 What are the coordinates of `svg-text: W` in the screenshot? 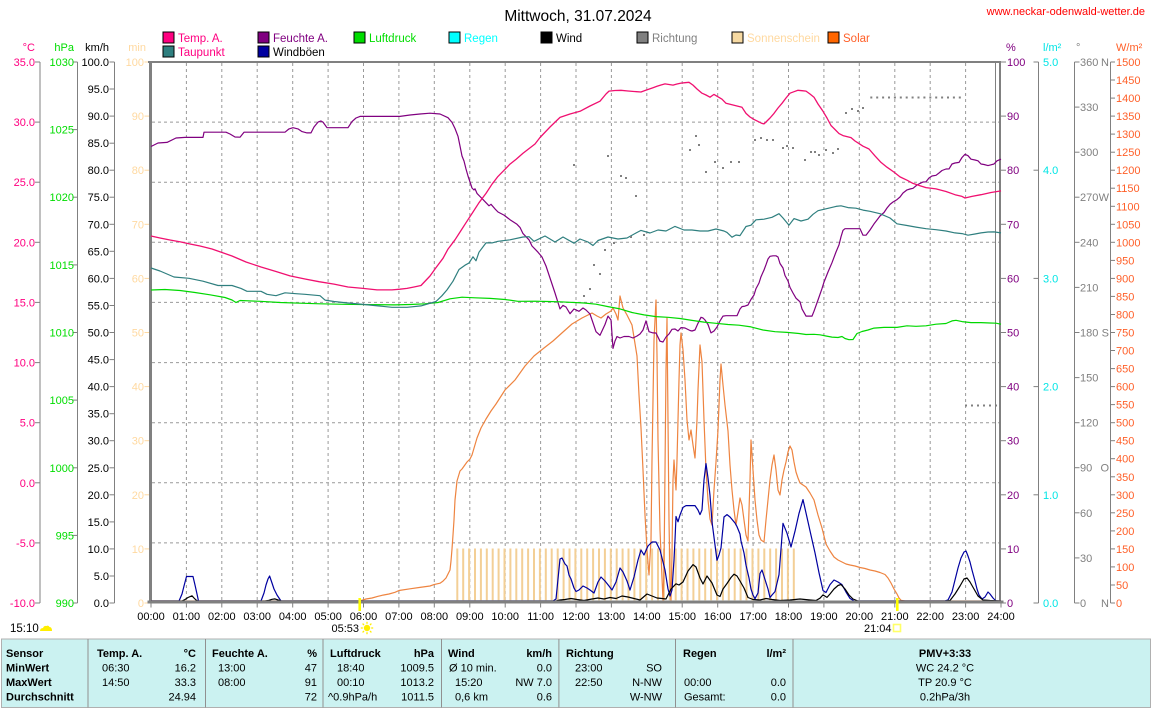 It's located at (1104, 198).